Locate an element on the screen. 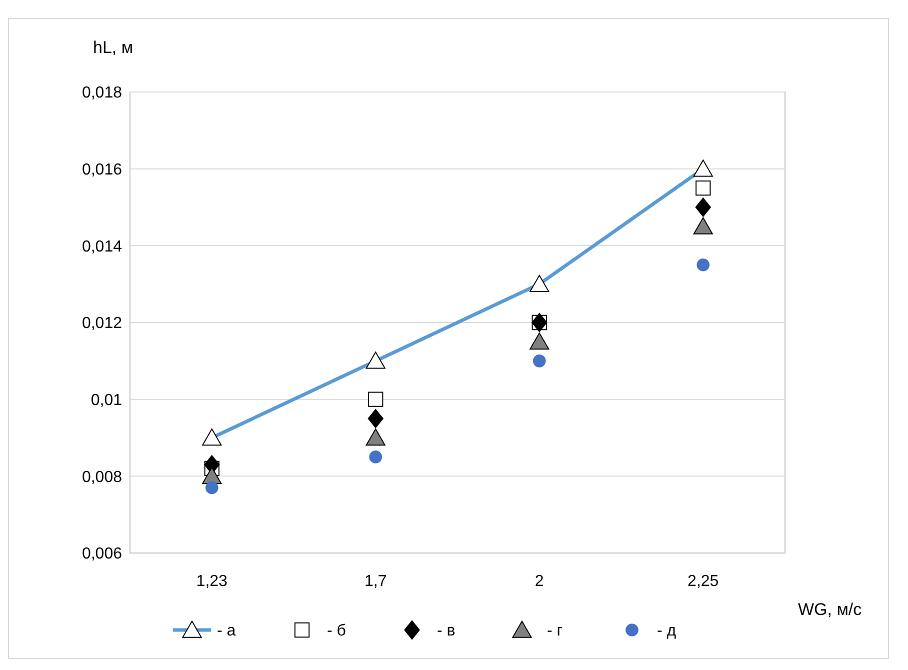  legend-label: - в is located at coordinates (446, 631).